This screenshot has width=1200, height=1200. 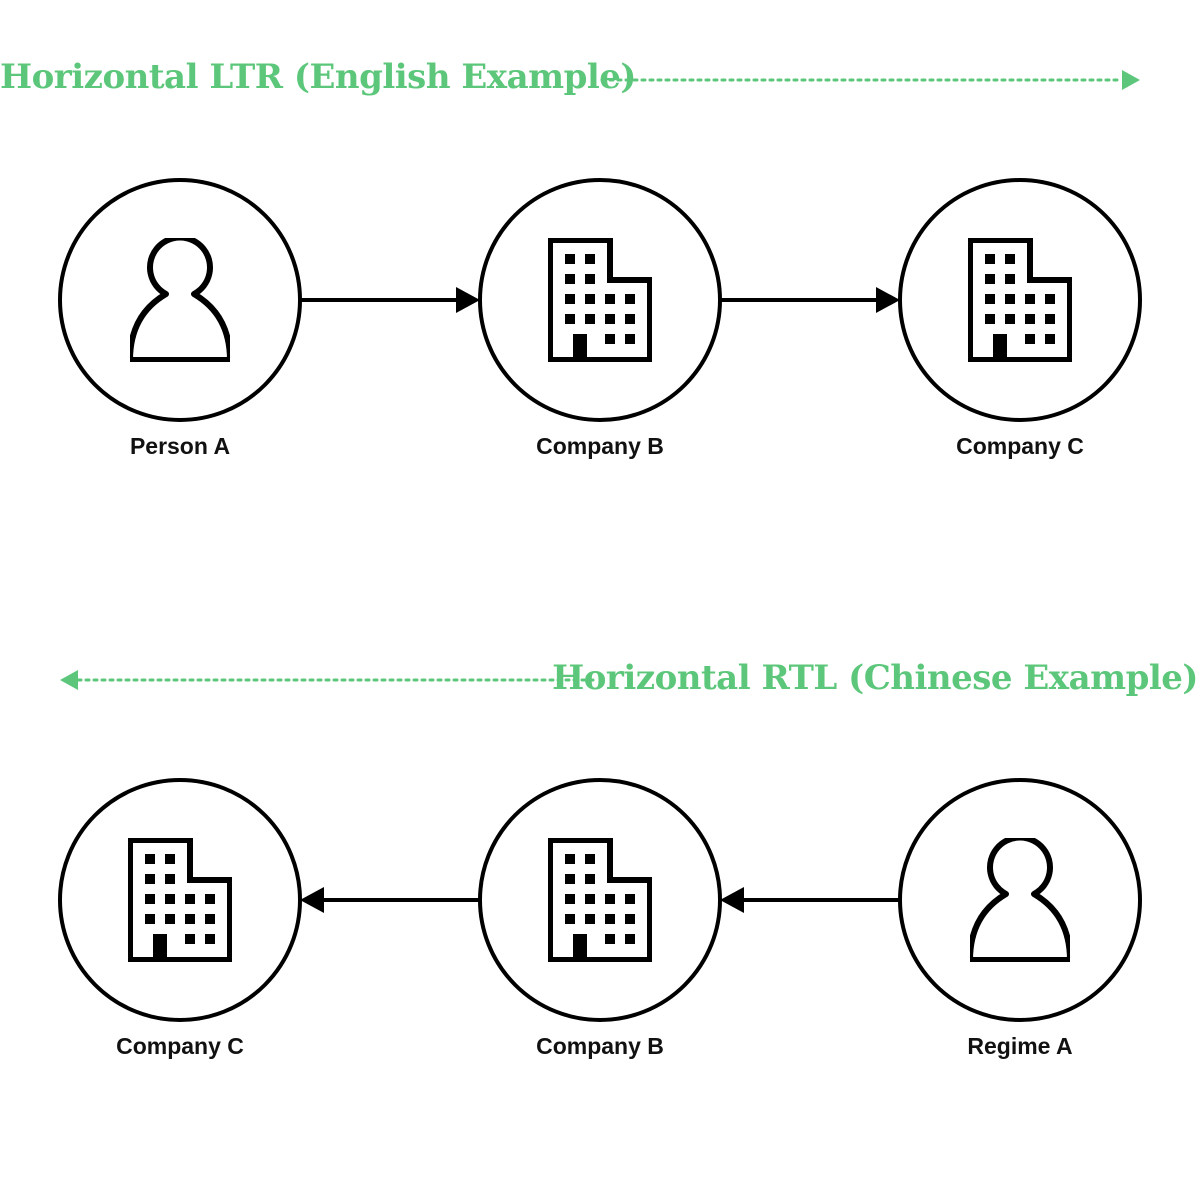 What do you see at coordinates (180, 446) in the screenshot?
I see `node-label: Person A` at bounding box center [180, 446].